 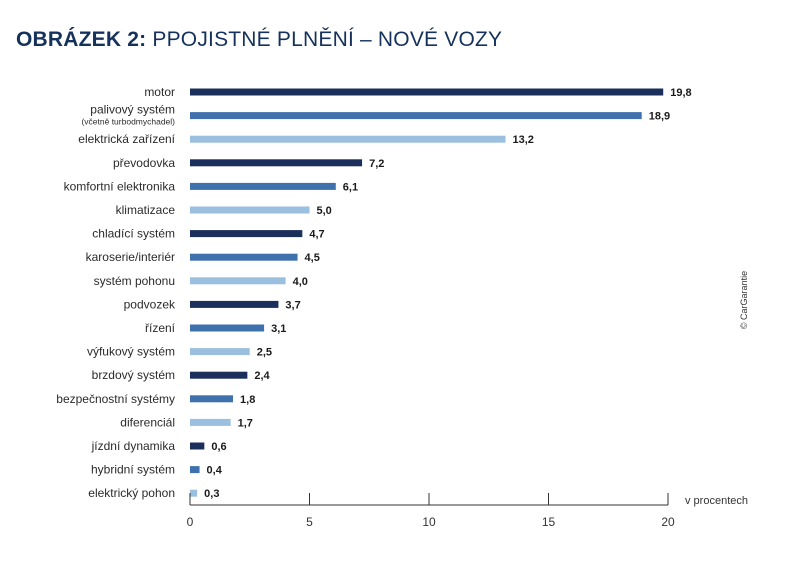 What do you see at coordinates (668, 522) in the screenshot?
I see `x-tick-label: 20` at bounding box center [668, 522].